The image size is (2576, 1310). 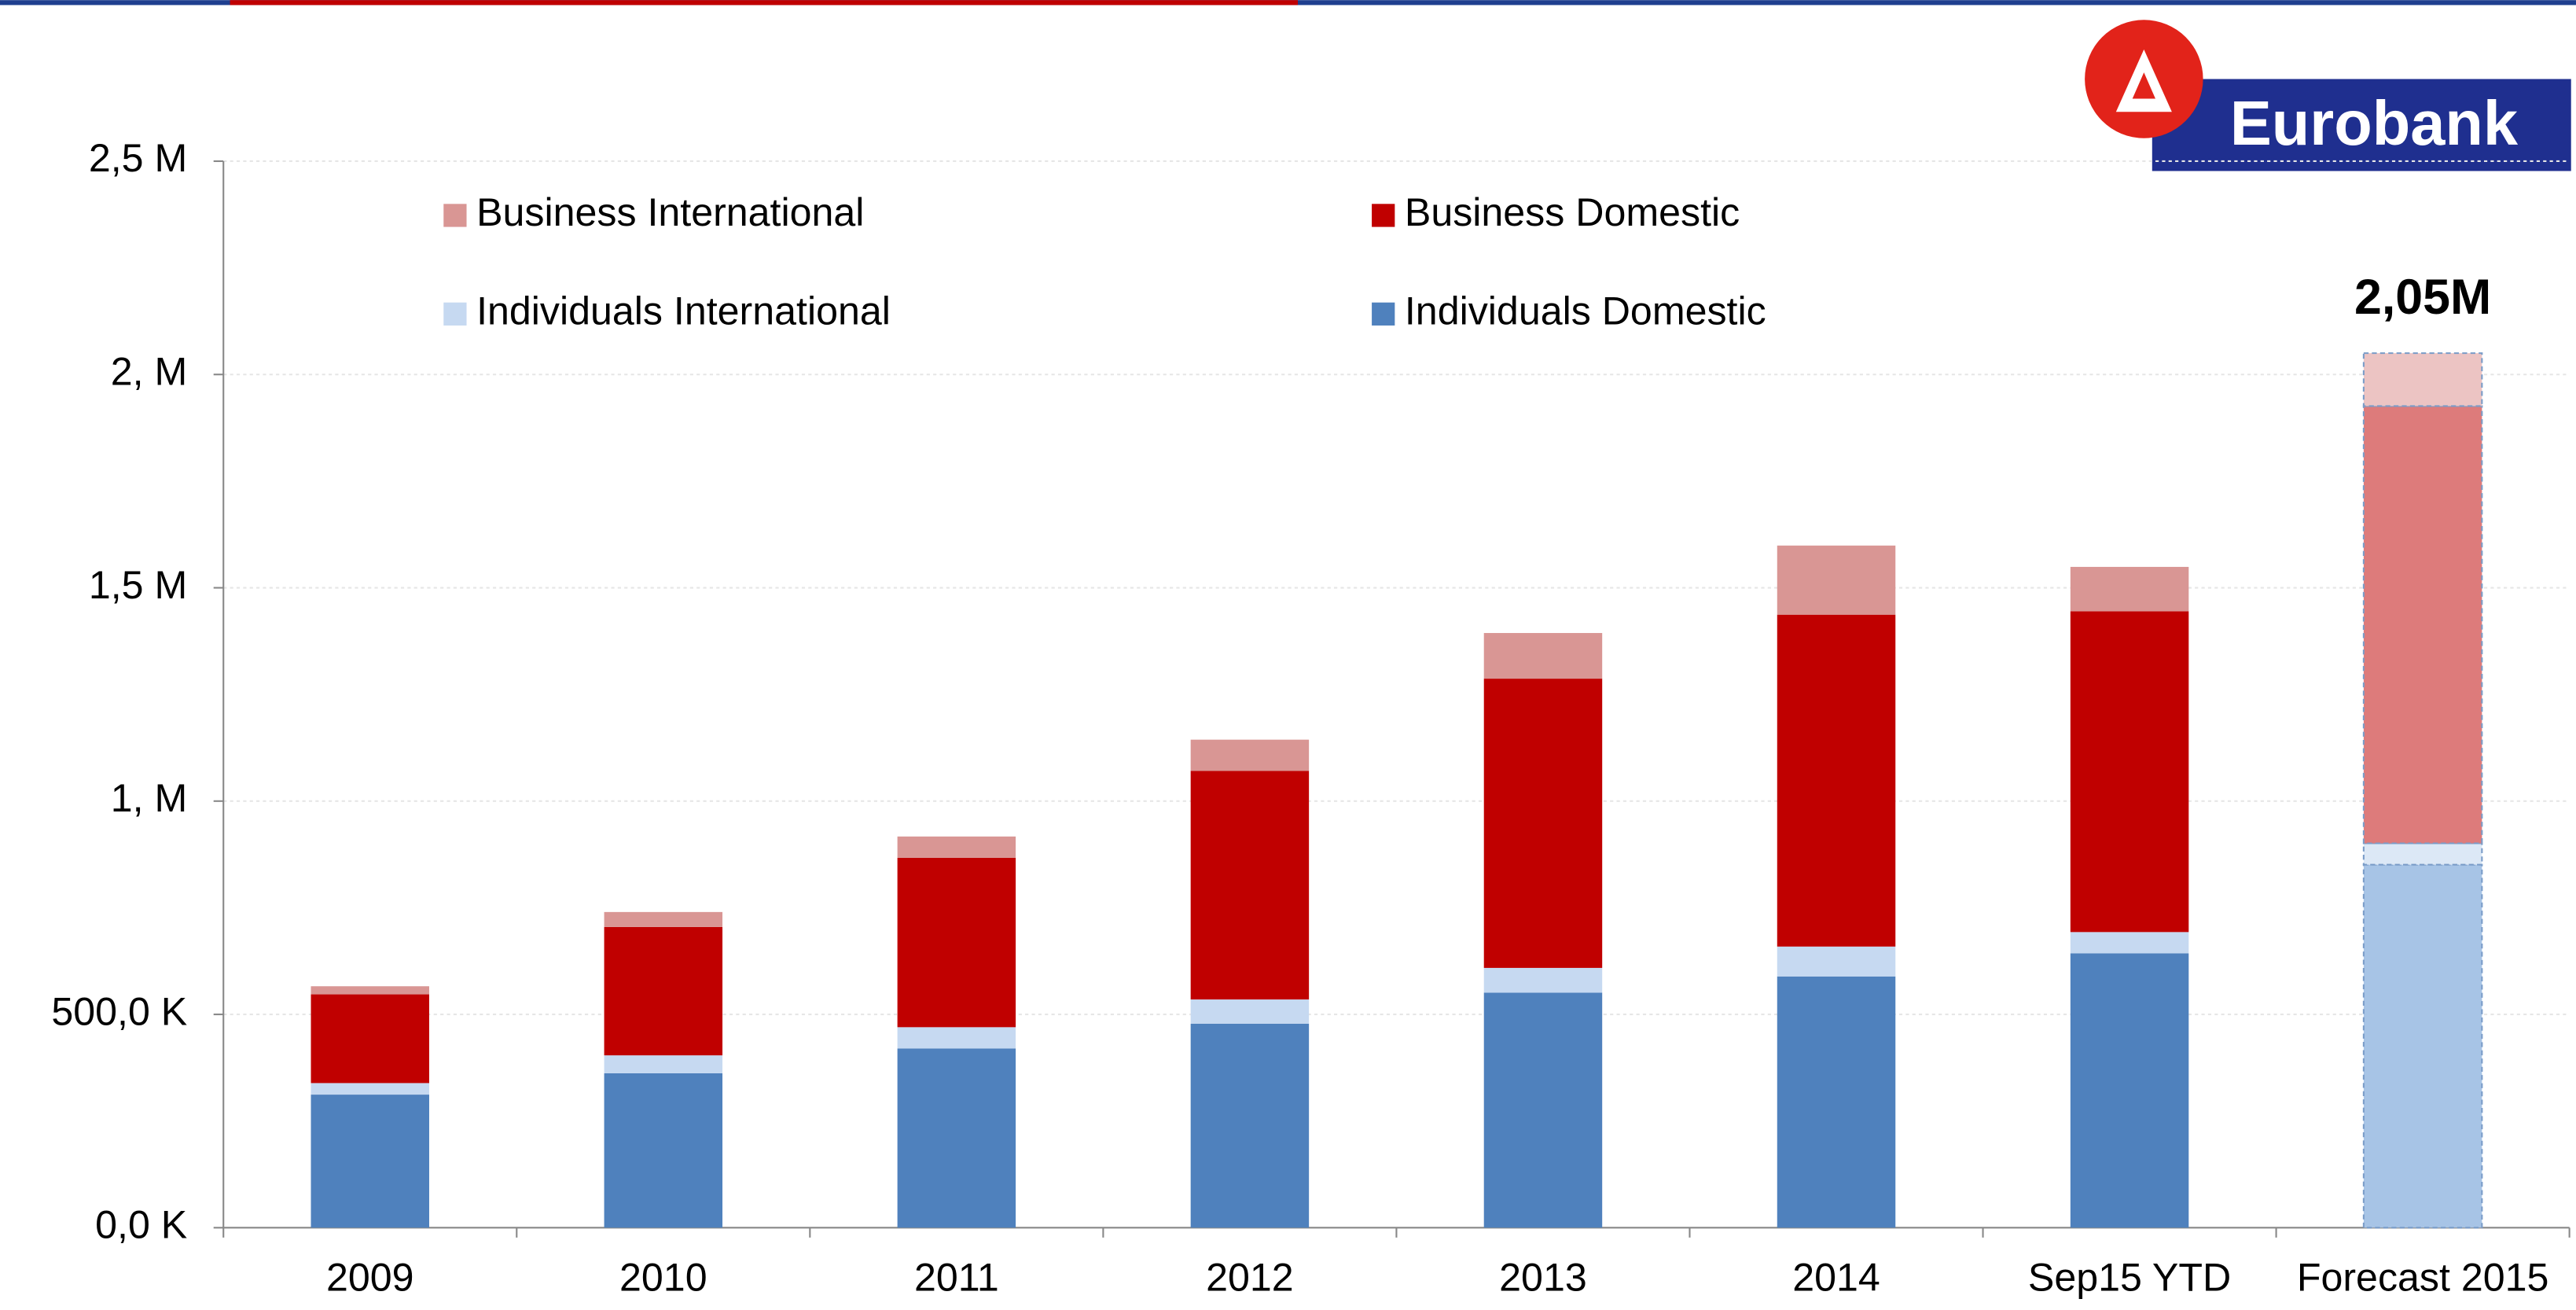 I want to click on legend-label: Individuals International, so click(x=683, y=311).